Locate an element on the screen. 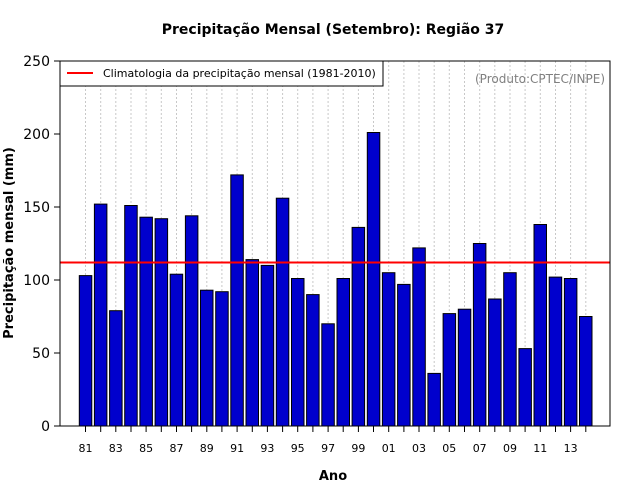  x-tick-label: 13 is located at coordinates (571, 448).